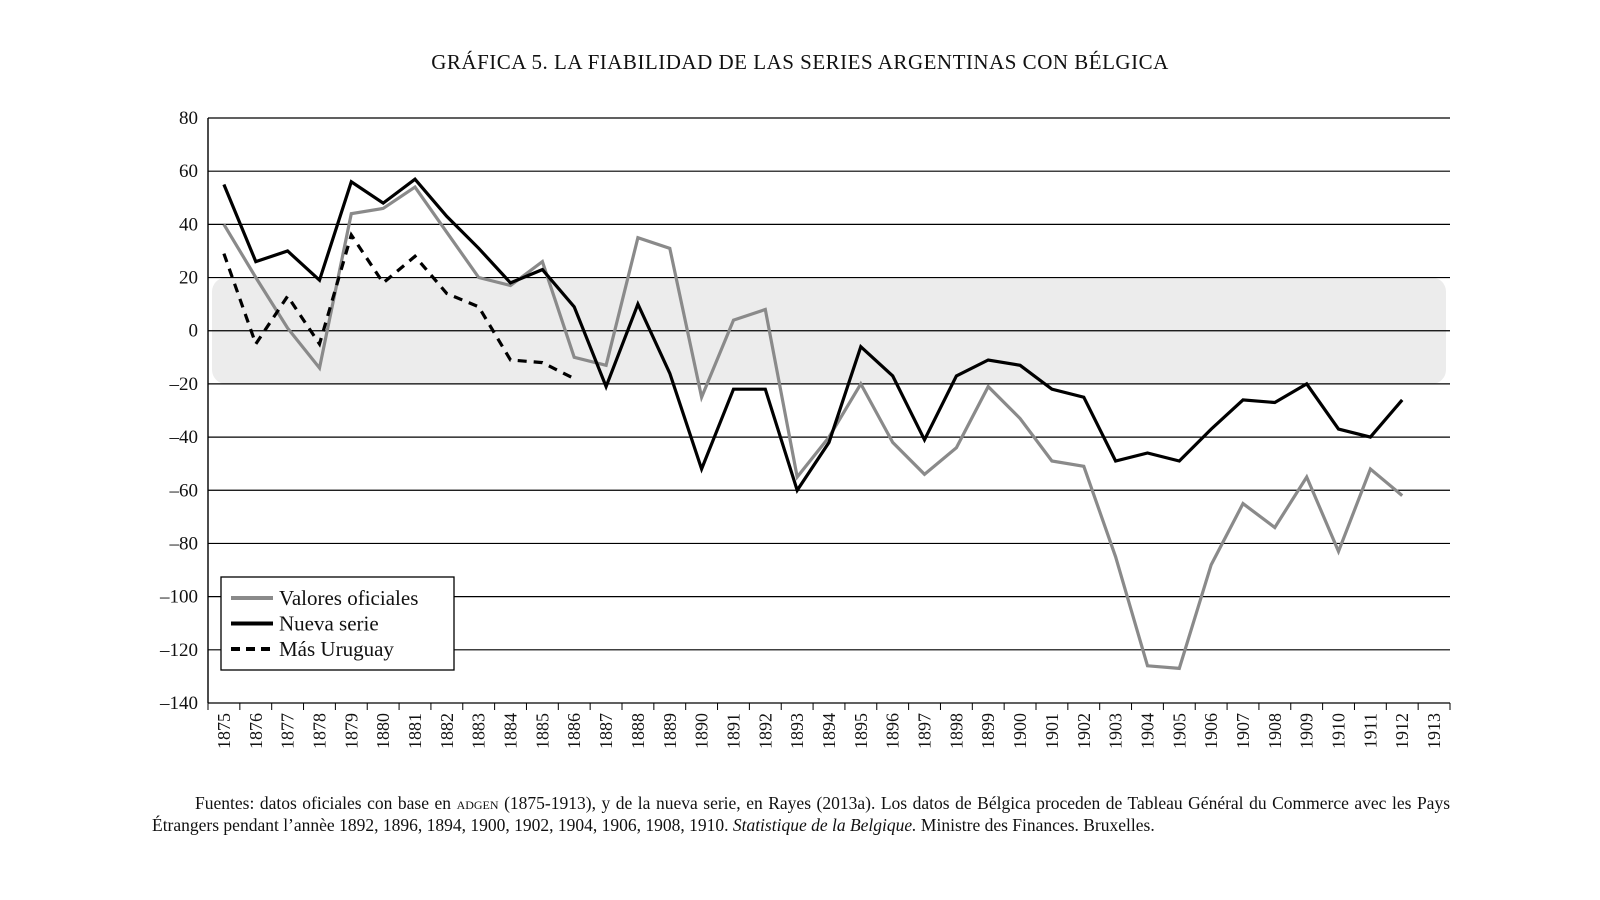 The image size is (1600, 900). Describe the element at coordinates (511, 731) in the screenshot. I see `x-tick-label: 1884` at that location.